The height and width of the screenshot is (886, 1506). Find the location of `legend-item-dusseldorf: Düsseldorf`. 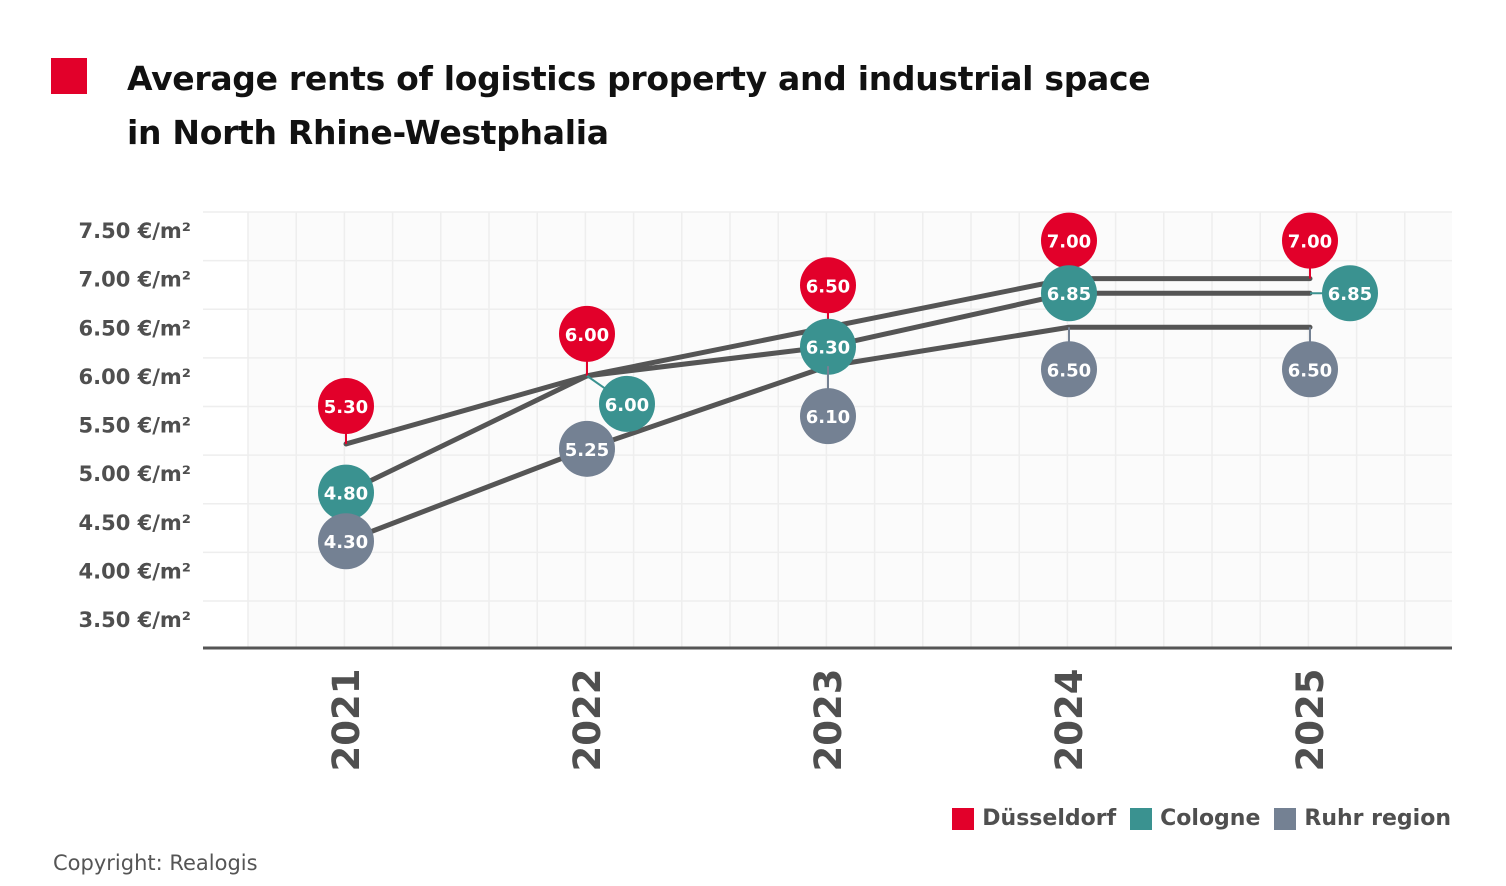

legend-item-dusseldorf: Düsseldorf is located at coordinates (1034, 818).